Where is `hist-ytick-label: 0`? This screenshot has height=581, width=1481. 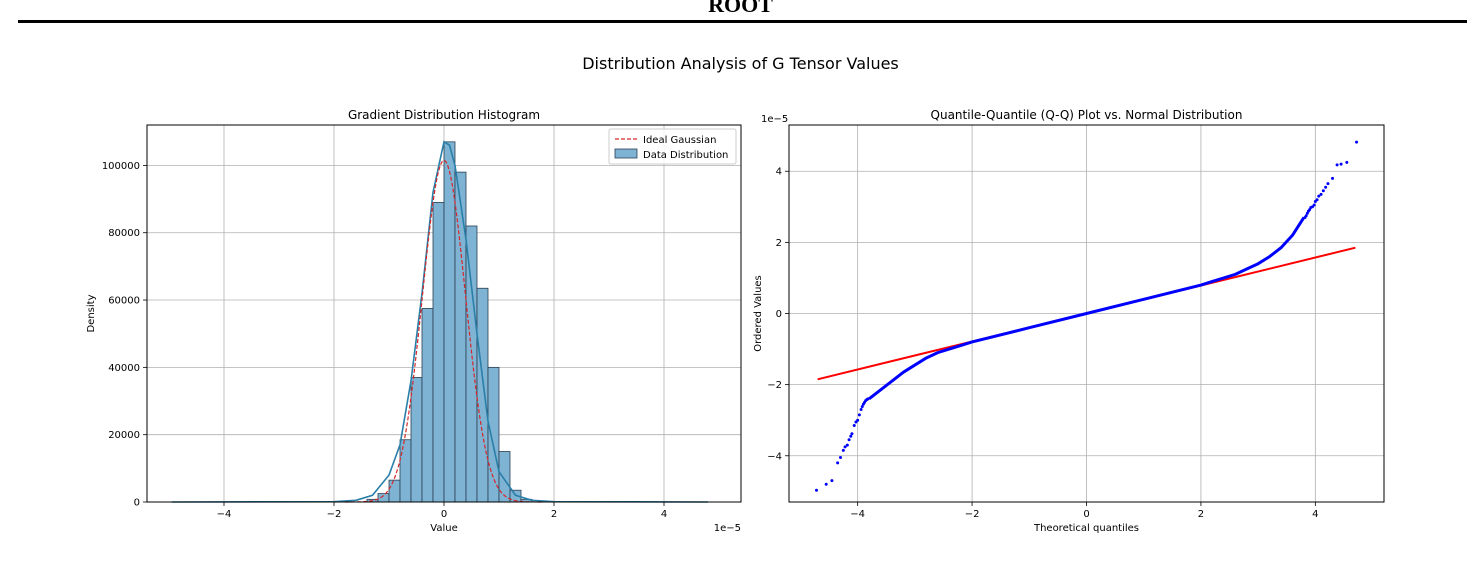 hist-ytick-label: 0 is located at coordinates (137, 503).